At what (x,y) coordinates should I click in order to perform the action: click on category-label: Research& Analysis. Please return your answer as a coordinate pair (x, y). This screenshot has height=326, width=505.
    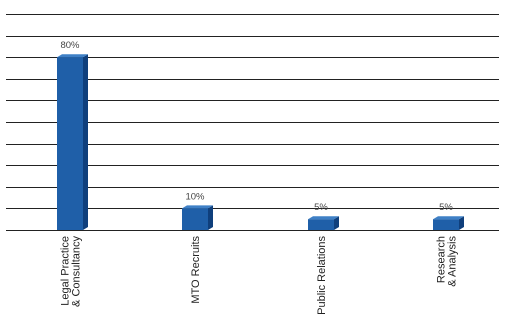
    Looking at the image, I should click on (447, 261).